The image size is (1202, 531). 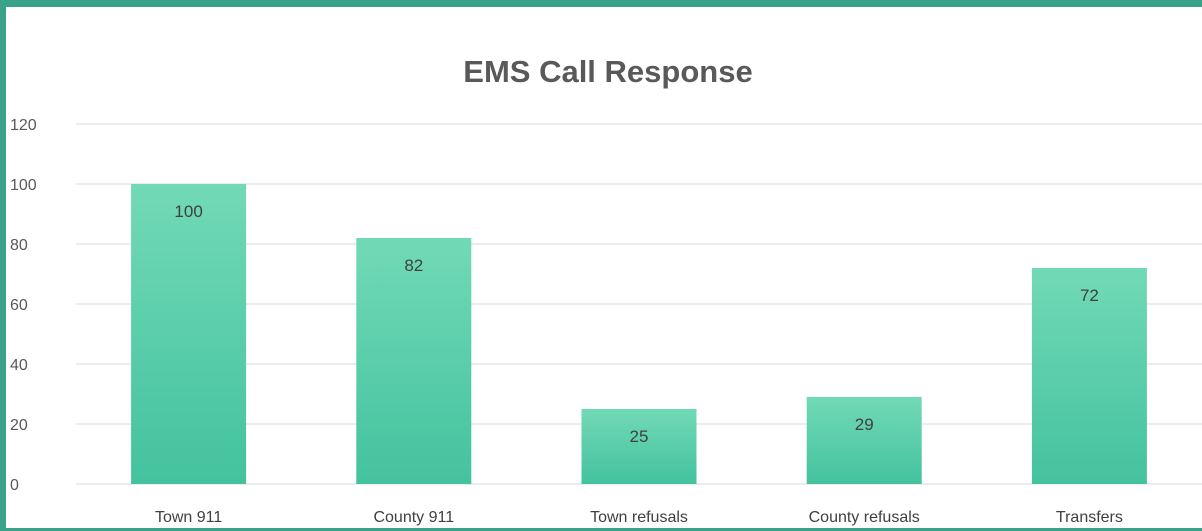 I want to click on data-label: 25, so click(x=639, y=436).